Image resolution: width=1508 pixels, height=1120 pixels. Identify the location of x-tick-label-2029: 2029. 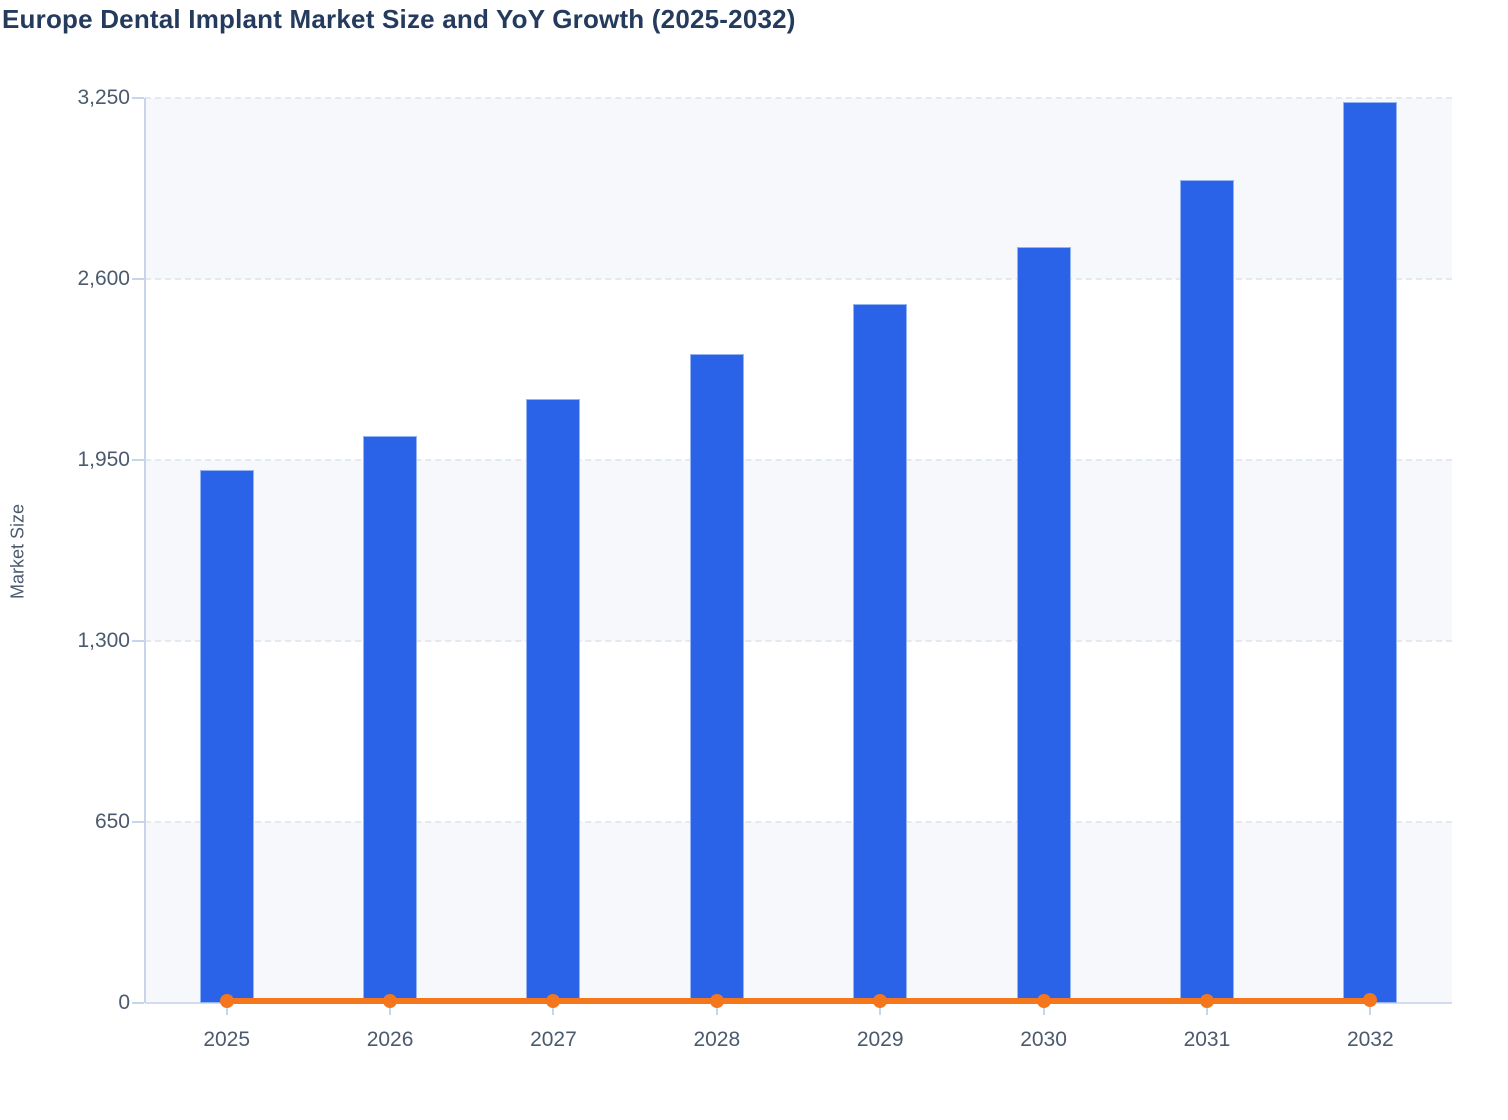
(880, 1039).